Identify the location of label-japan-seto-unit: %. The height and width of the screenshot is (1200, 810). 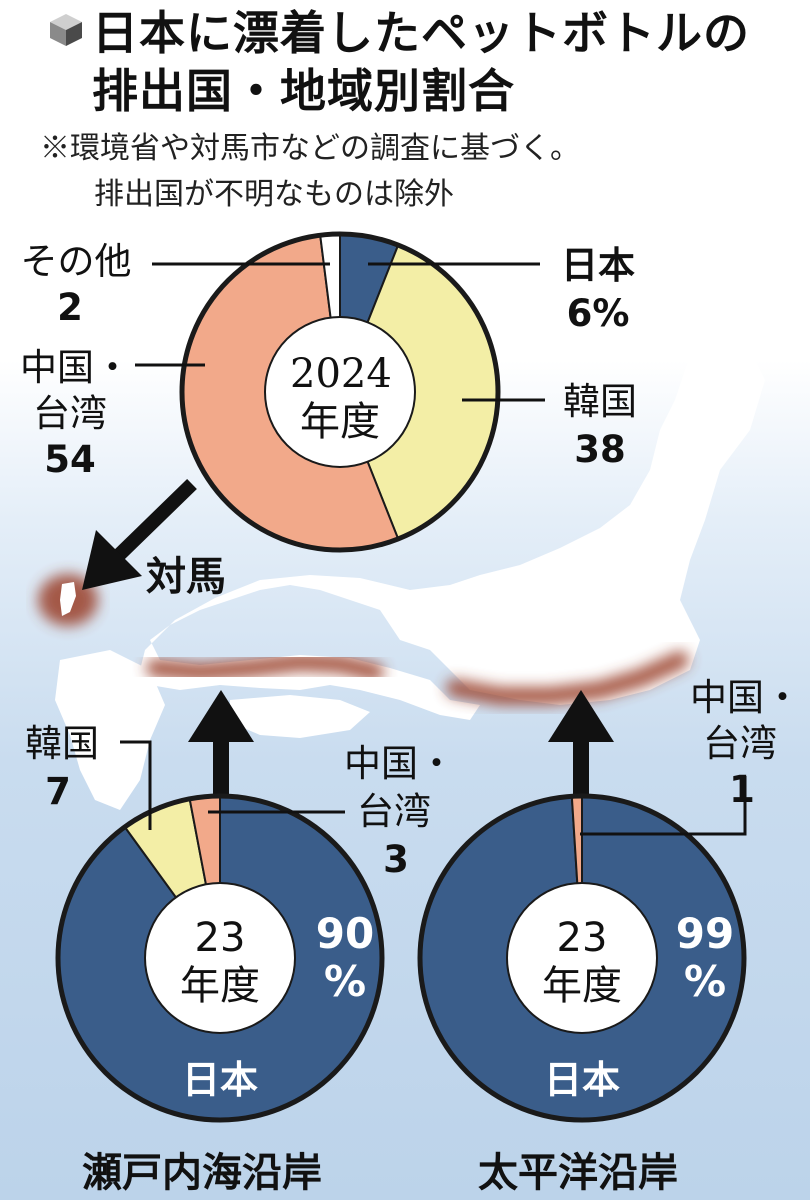
(345, 981).